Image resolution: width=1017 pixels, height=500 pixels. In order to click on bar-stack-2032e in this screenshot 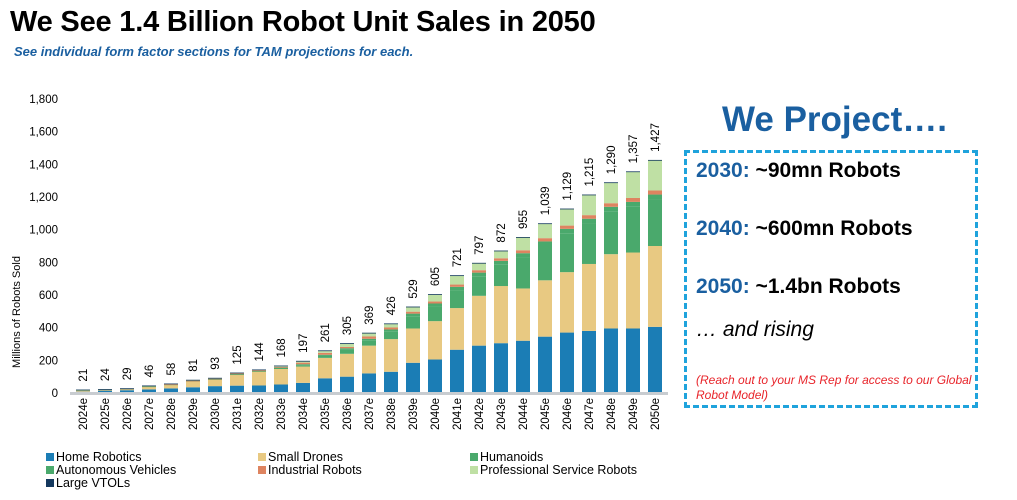, I will do `click(259, 381)`.